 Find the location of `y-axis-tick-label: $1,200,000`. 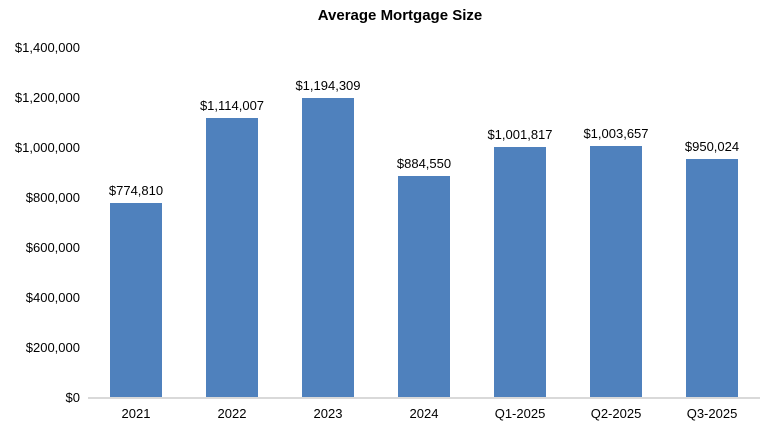

y-axis-tick-label: $1,200,000 is located at coordinates (47, 97).